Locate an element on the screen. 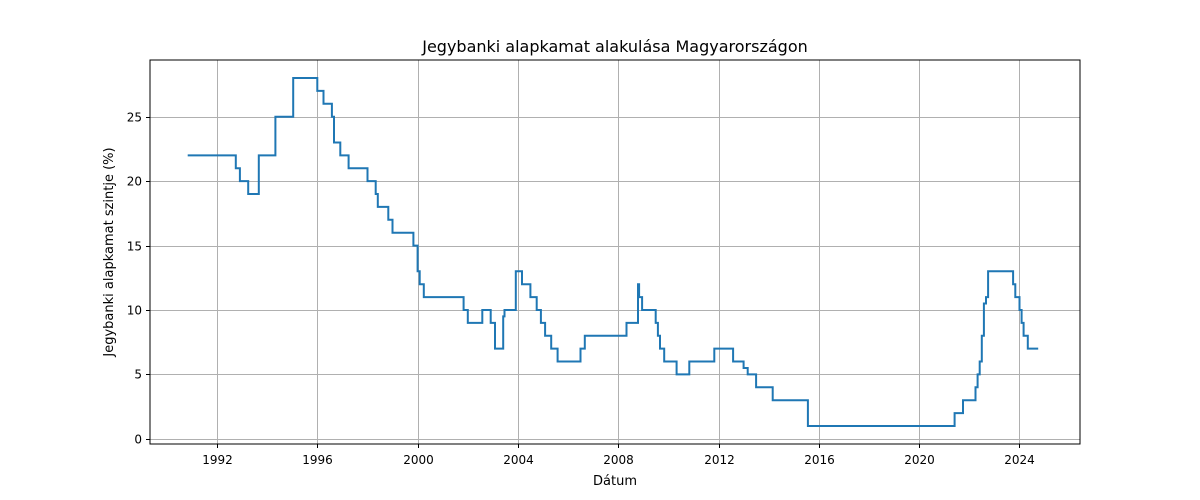  y-tick-label: 25 is located at coordinates (134, 118).